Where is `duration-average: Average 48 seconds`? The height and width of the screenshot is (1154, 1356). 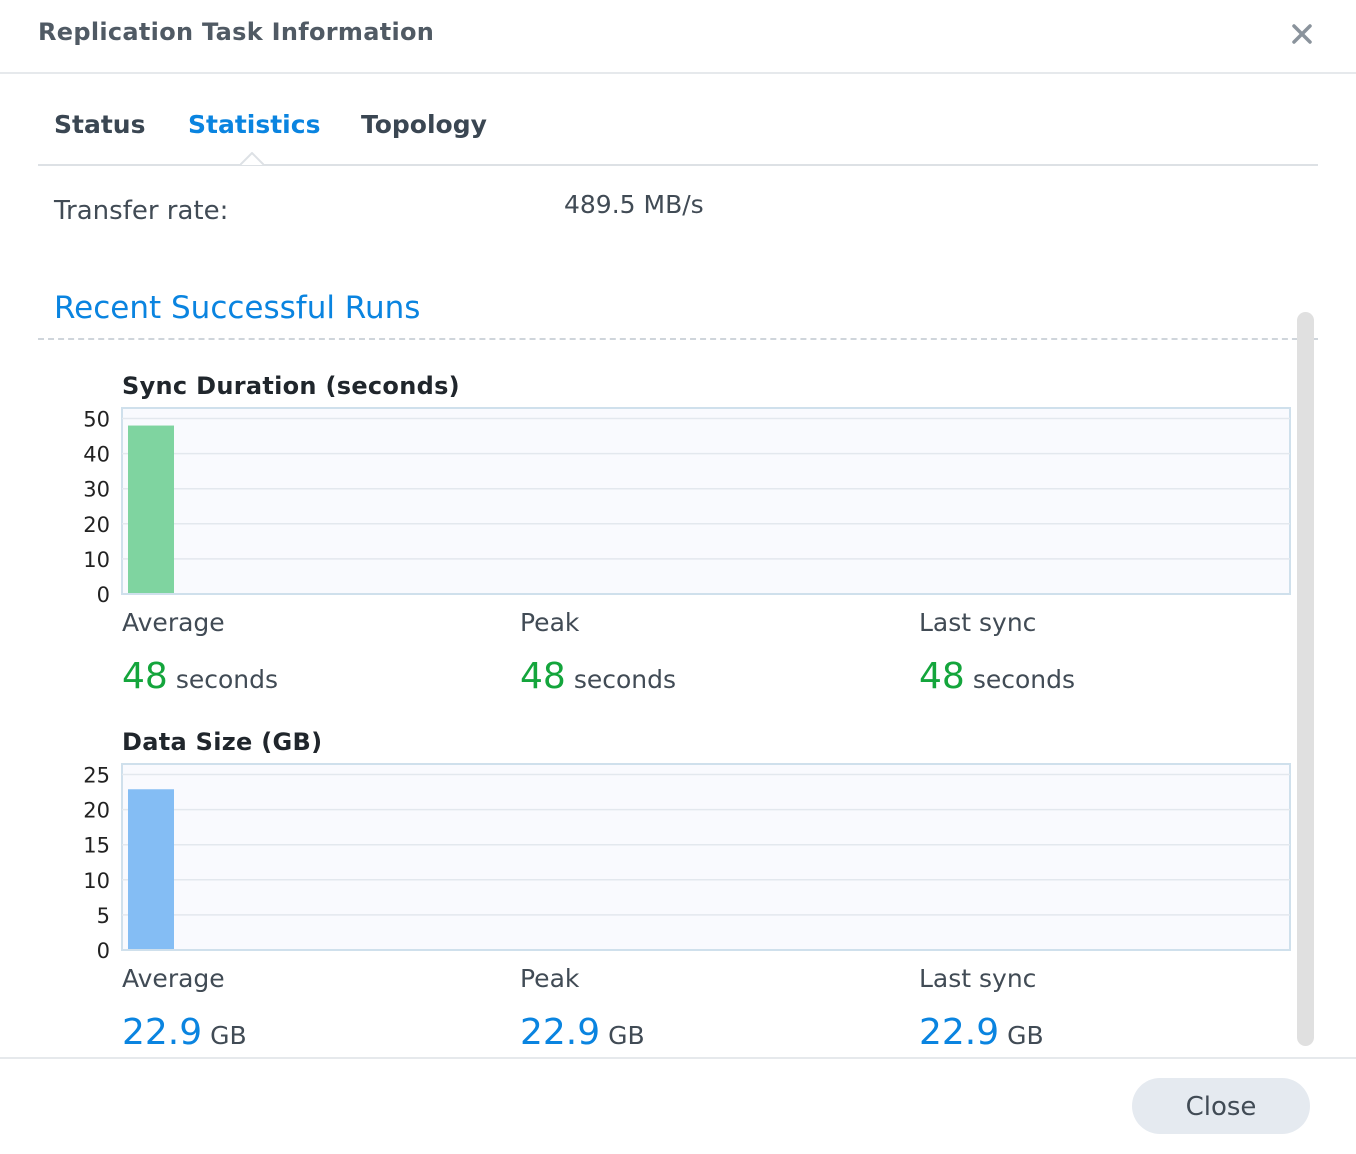 duration-average: Average 48 seconds is located at coordinates (200, 652).